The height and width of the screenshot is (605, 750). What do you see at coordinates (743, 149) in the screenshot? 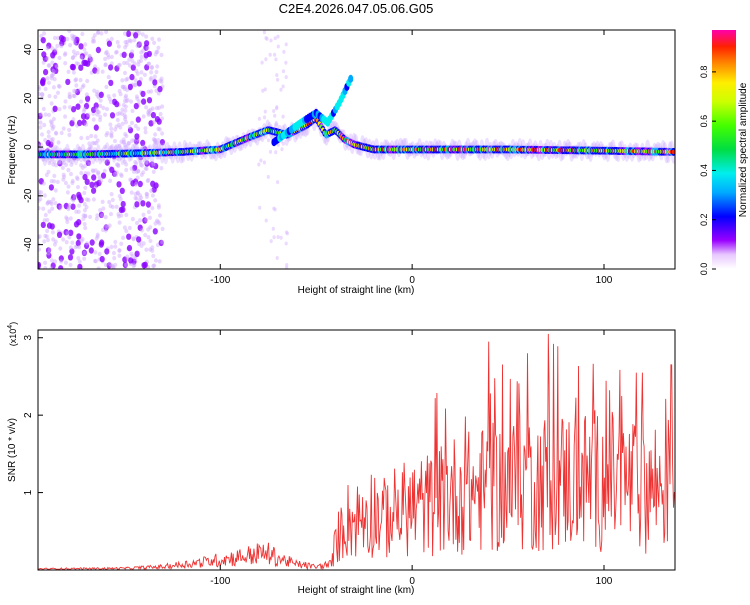
I see `colorbar-label: Normalized spectral amplitude` at bounding box center [743, 149].